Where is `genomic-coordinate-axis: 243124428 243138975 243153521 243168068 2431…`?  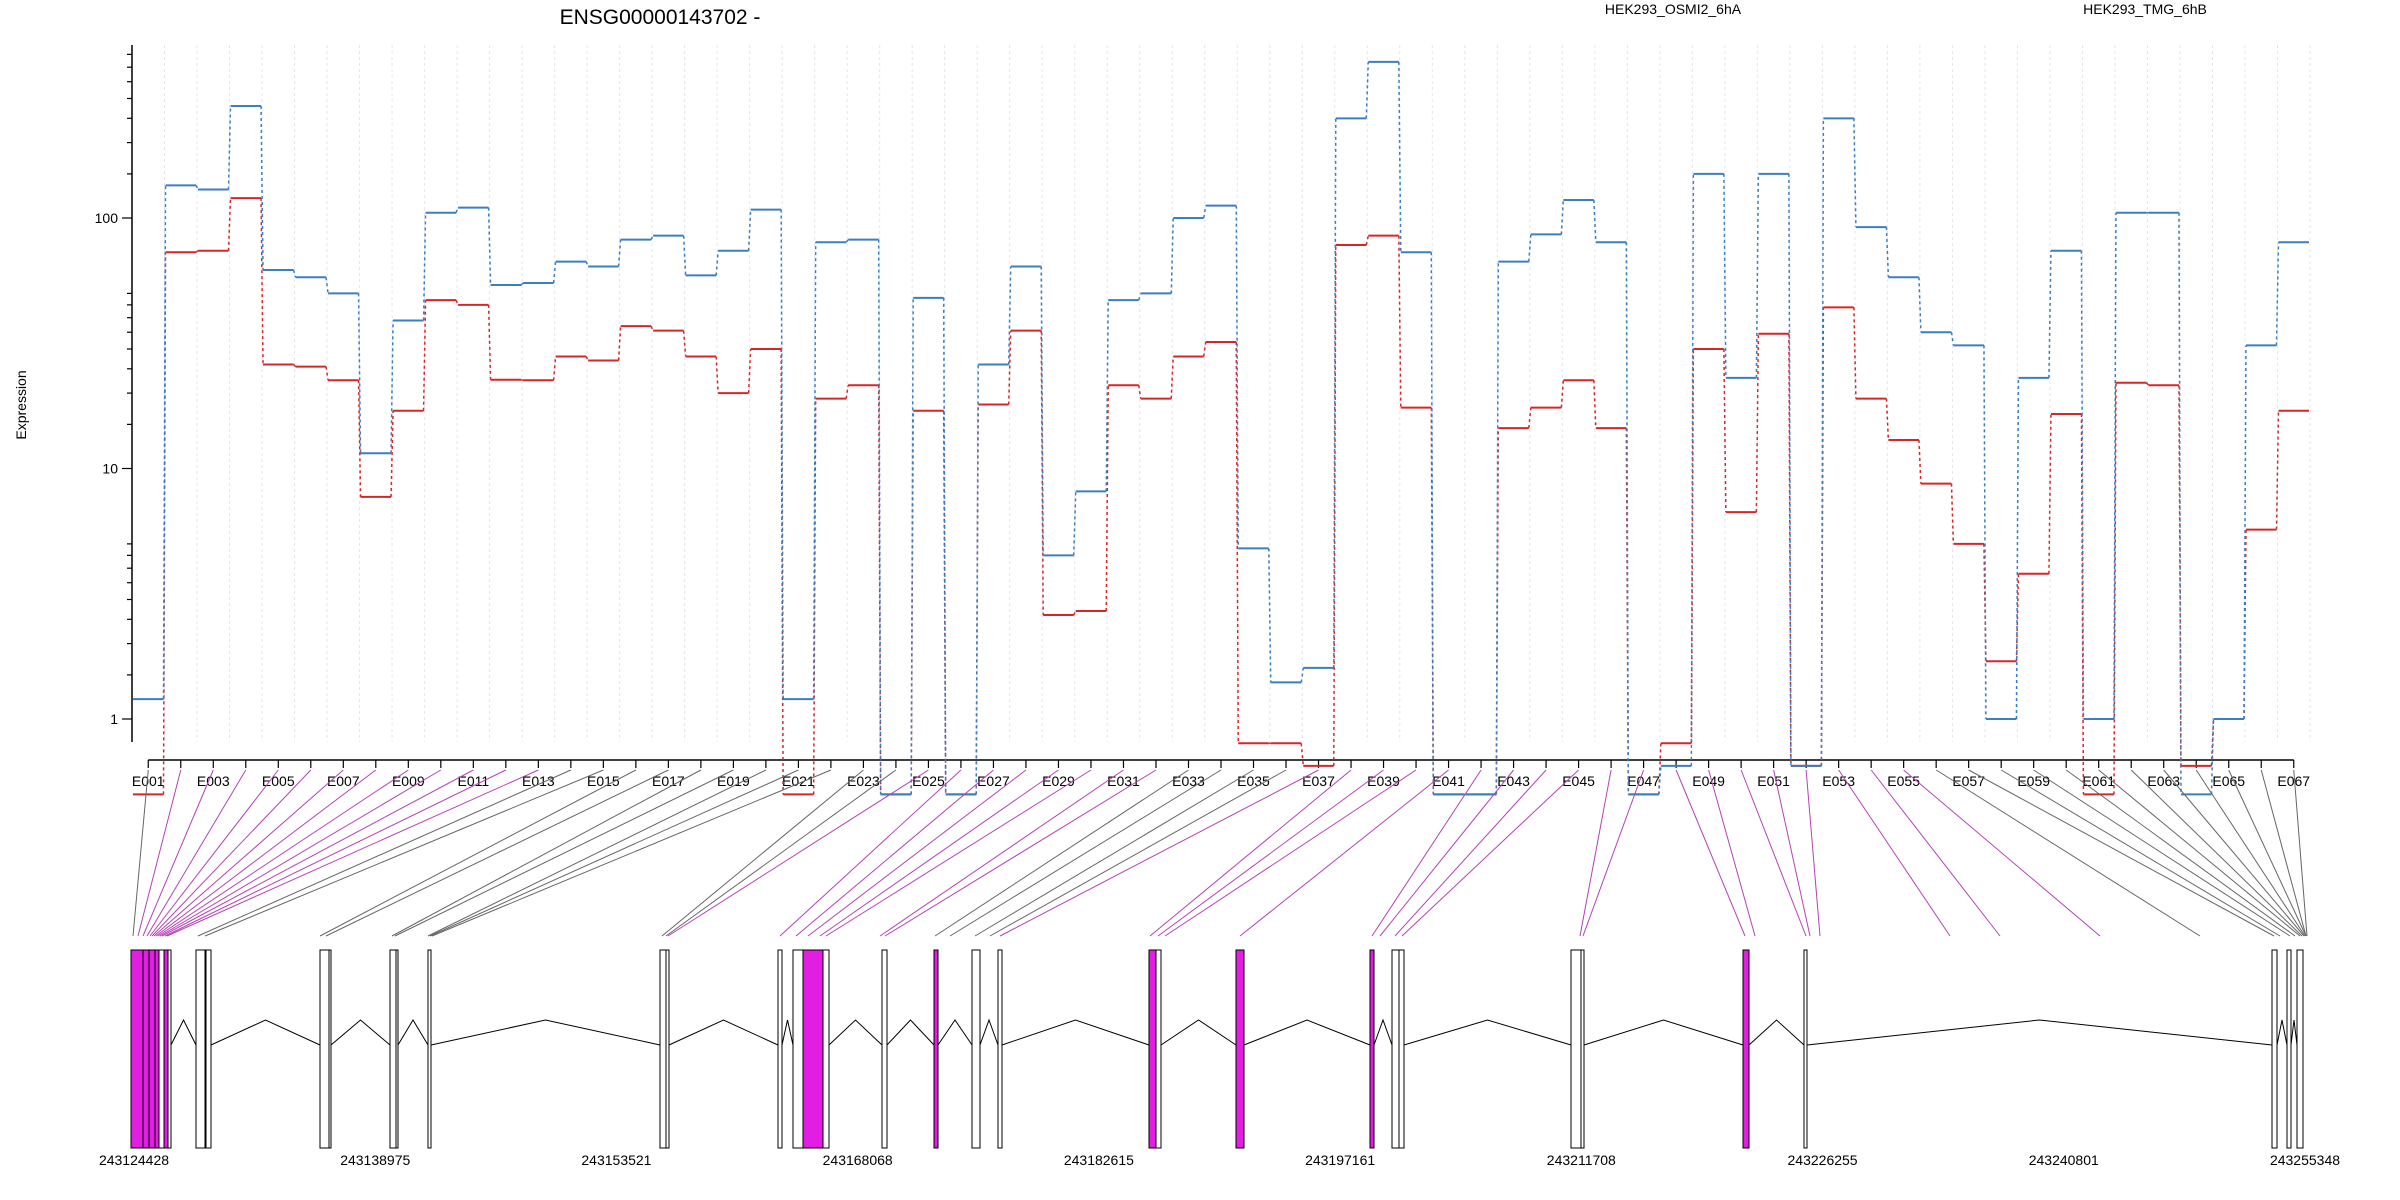 genomic-coordinate-axis: 243124428 243138975 243153521 243168068 2431… is located at coordinates (1219, 1160).